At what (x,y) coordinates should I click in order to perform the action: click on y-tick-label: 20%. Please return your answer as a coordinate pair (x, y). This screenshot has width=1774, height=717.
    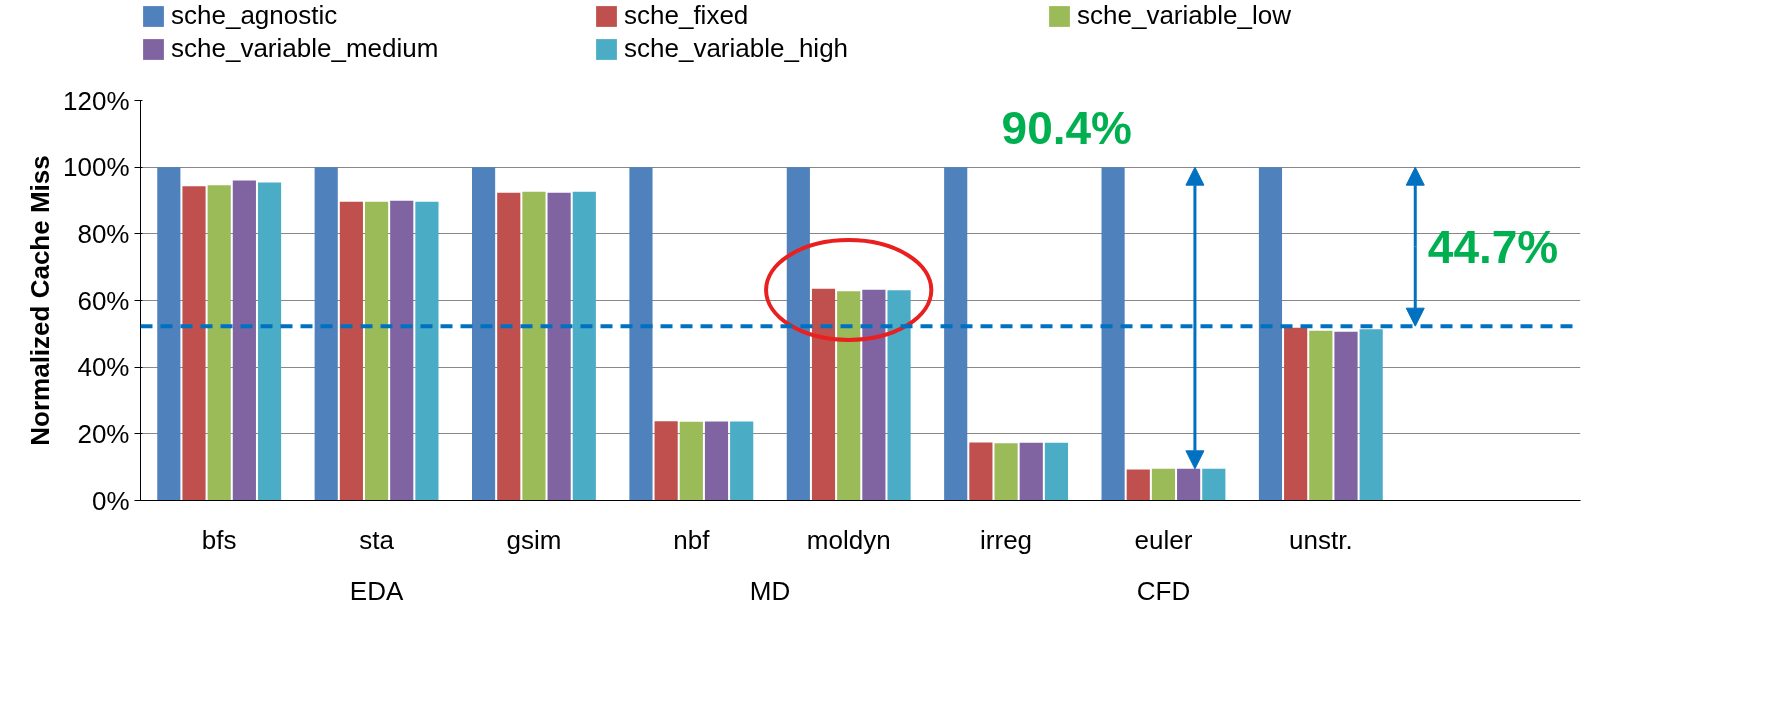
    Looking at the image, I should click on (103, 433).